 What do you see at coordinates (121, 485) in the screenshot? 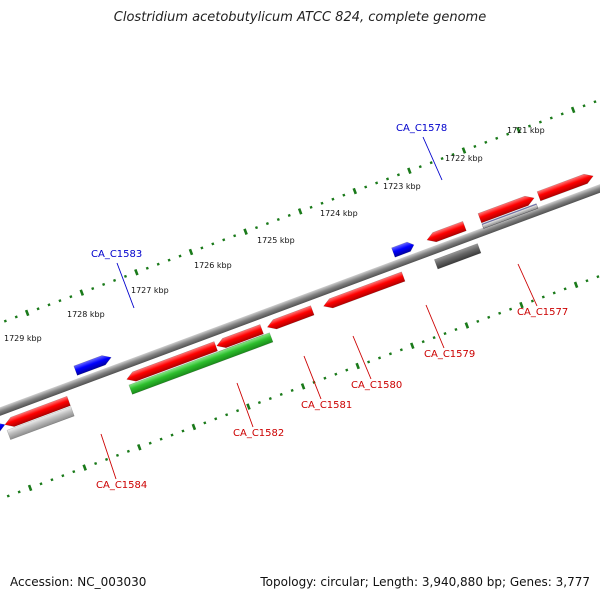
I see `gene-label-ca-c1584: CA_C1584` at bounding box center [121, 485].